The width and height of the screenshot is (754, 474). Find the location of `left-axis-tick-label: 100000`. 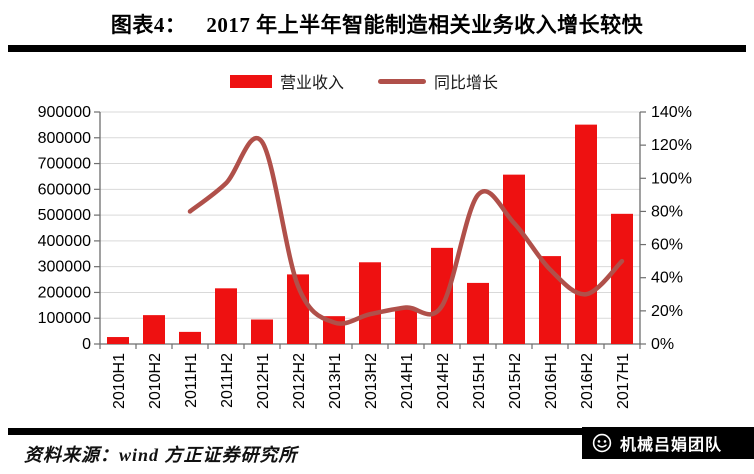

left-axis-tick-label: 100000 is located at coordinates (64, 318).